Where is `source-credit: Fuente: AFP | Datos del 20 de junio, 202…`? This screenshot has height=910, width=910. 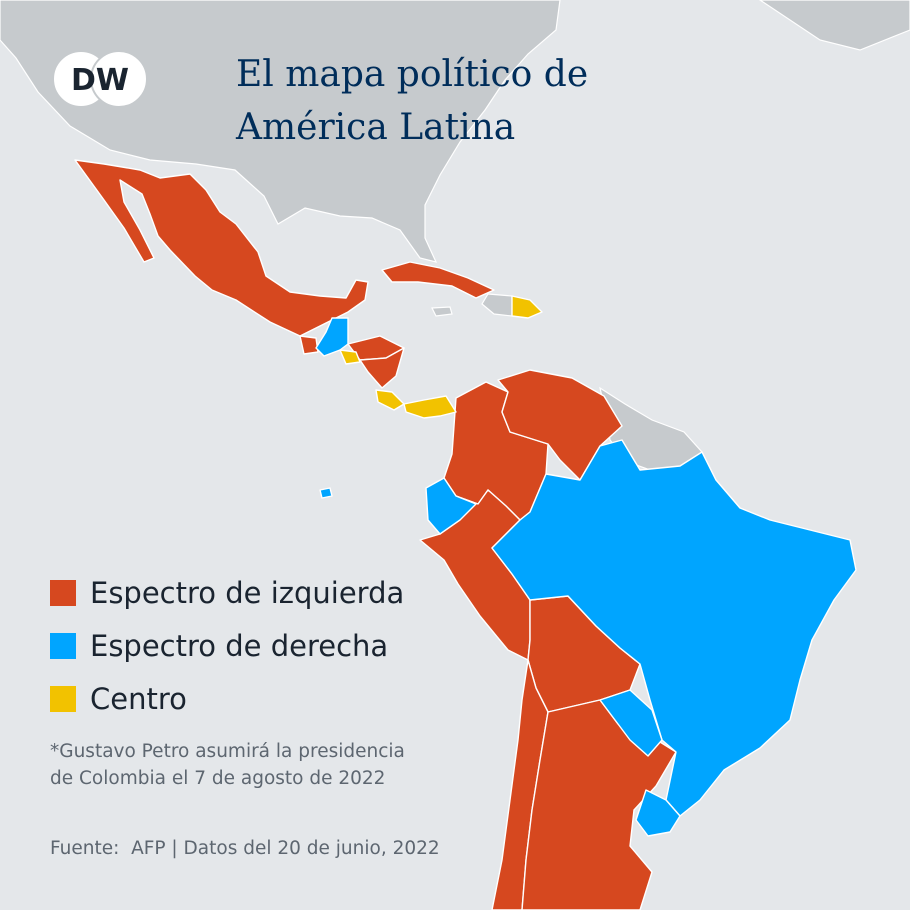 source-credit: Fuente: AFP | Datos del 20 de junio, 202… is located at coordinates (245, 848).